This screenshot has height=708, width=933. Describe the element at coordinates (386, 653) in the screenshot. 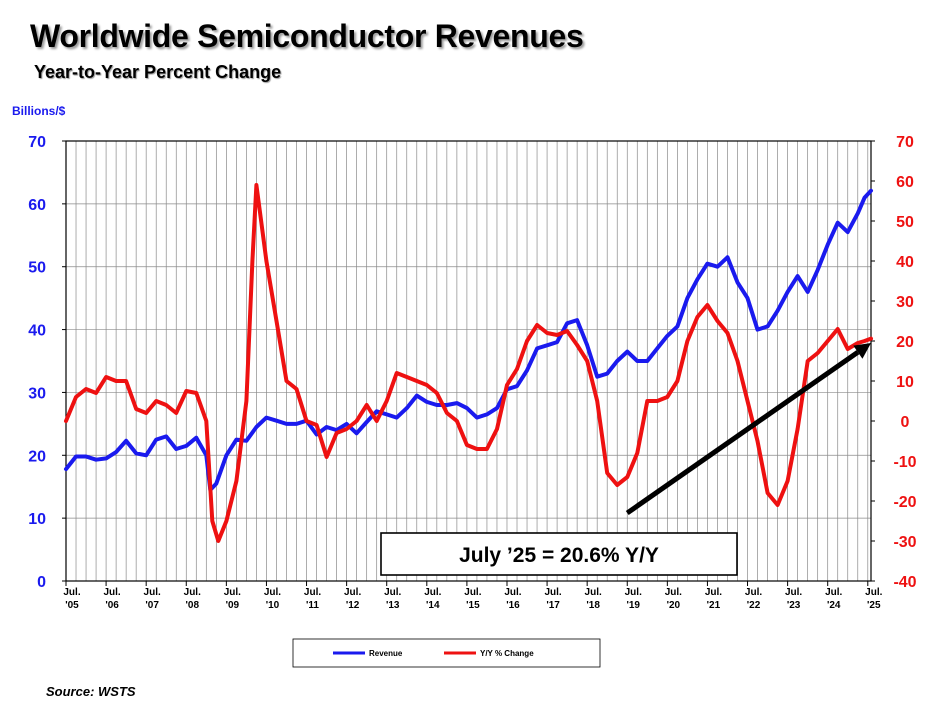

I see `legend-label-revenue: Revenue` at that location.